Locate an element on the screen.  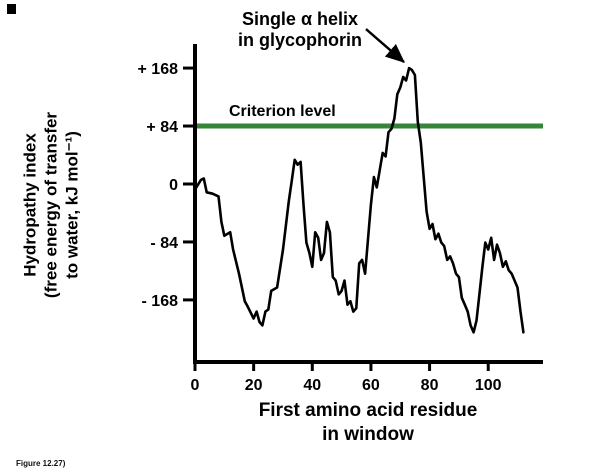
y-axis-title-line1: Hydropathy index is located at coordinates (30, 205).